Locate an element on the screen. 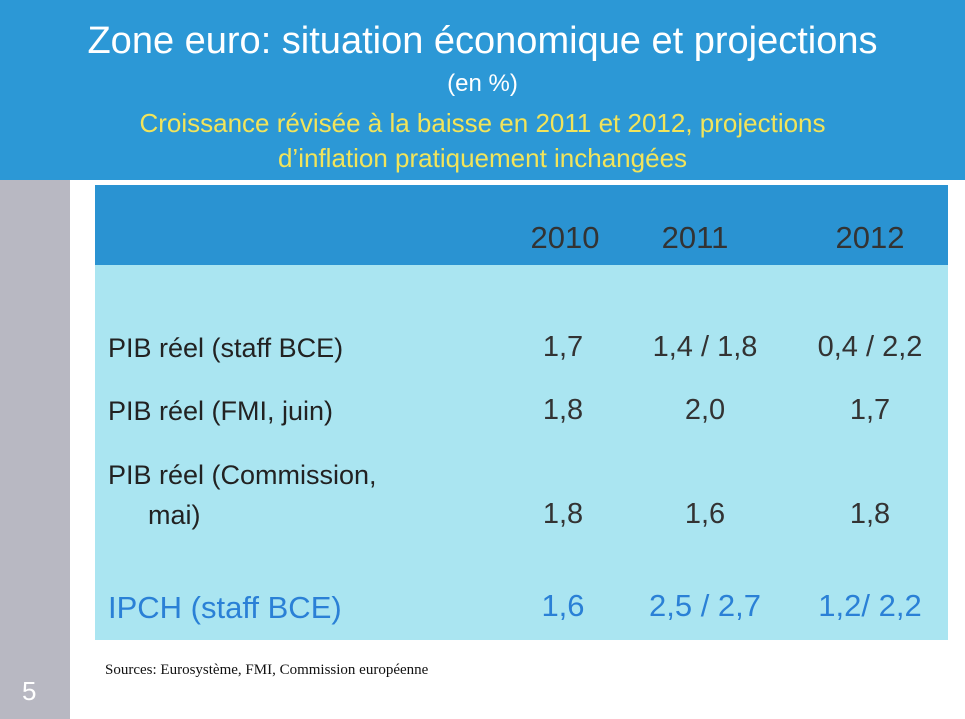  cell-value: 0,4 / 2,2 is located at coordinates (870, 347).